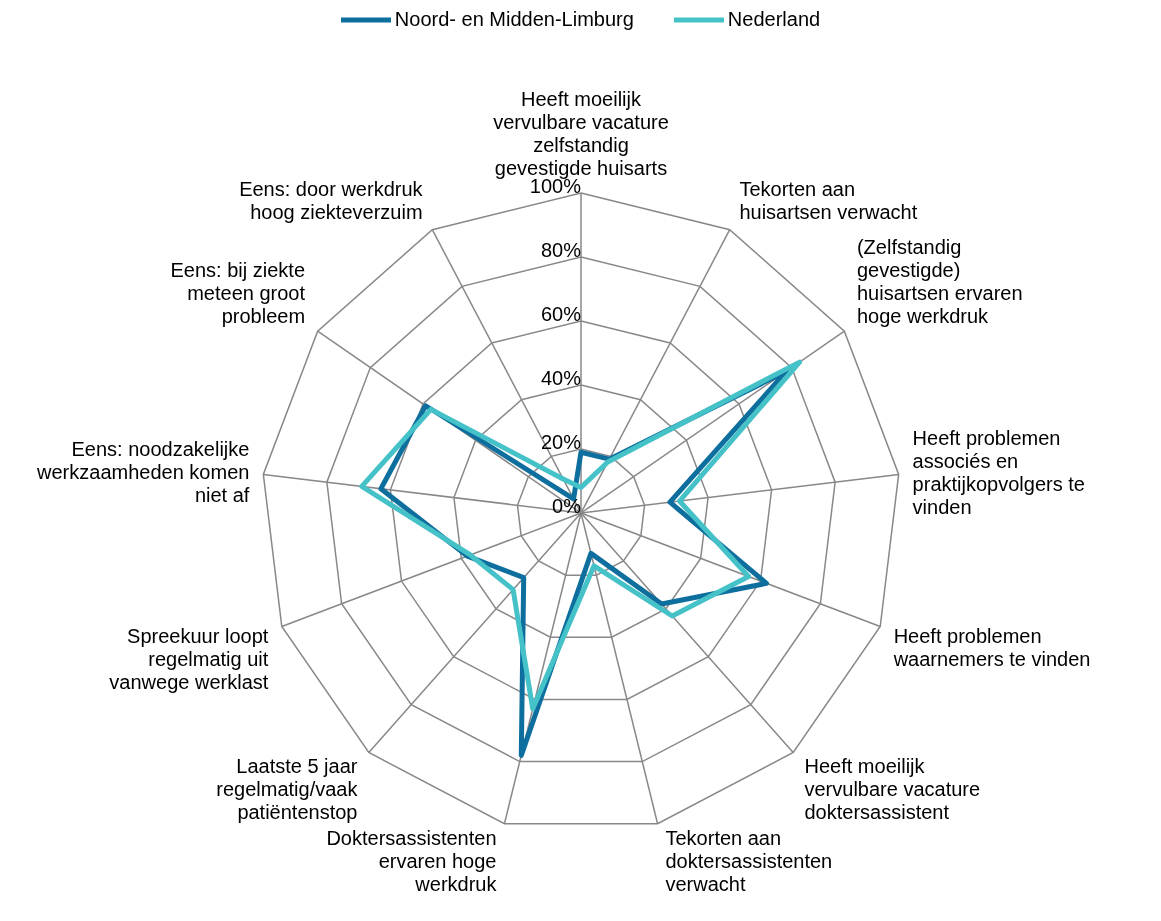 The height and width of the screenshot is (921, 1161). Describe the element at coordinates (892, 788) in the screenshot. I see `spoke-label: Heeft moeilijk vervulbare vacature doktersassistent` at that location.